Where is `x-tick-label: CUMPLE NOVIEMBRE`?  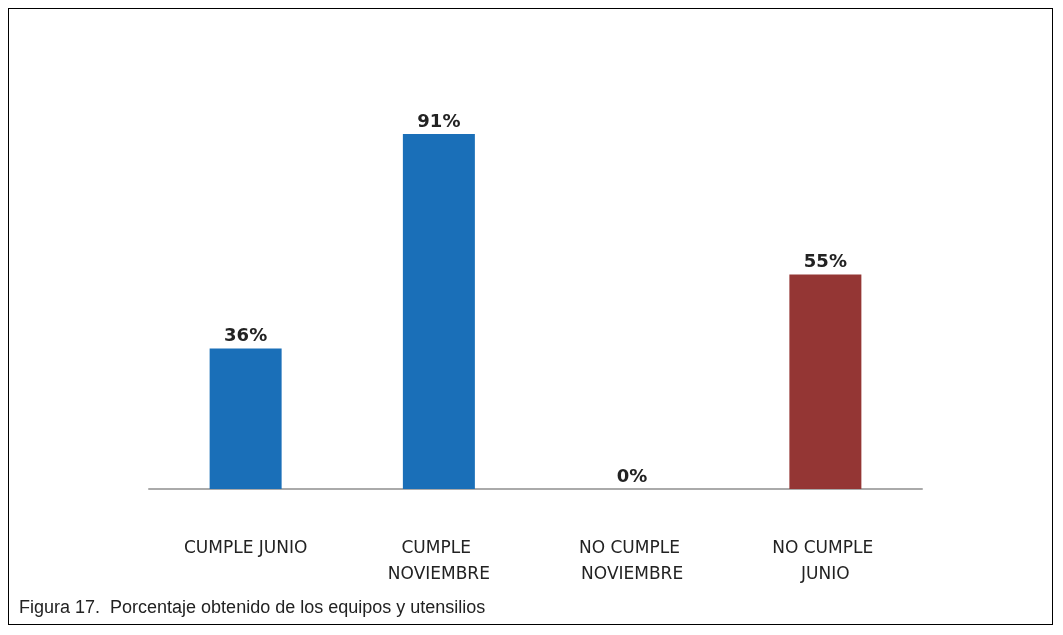
x-tick-label: CUMPLE NOVIEMBRE is located at coordinates (438, 560).